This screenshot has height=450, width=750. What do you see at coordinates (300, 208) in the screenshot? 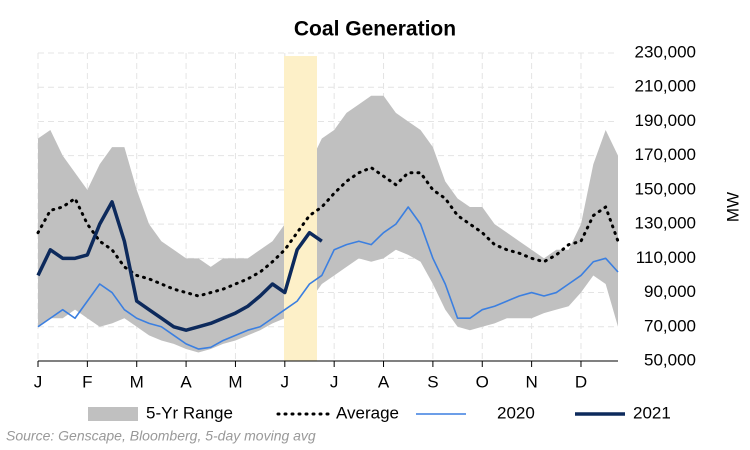
I see `highlight-band` at bounding box center [300, 208].